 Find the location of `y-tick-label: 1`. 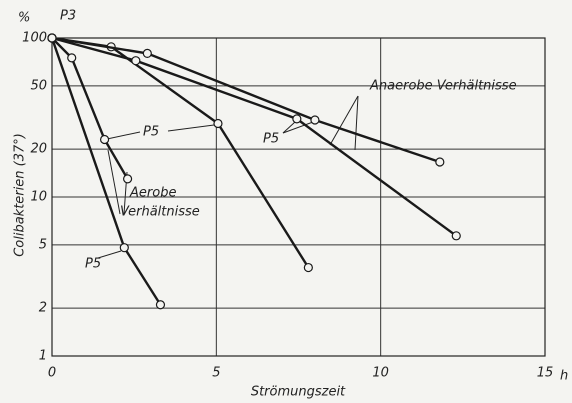

y-tick-label: 1 is located at coordinates (43, 356).